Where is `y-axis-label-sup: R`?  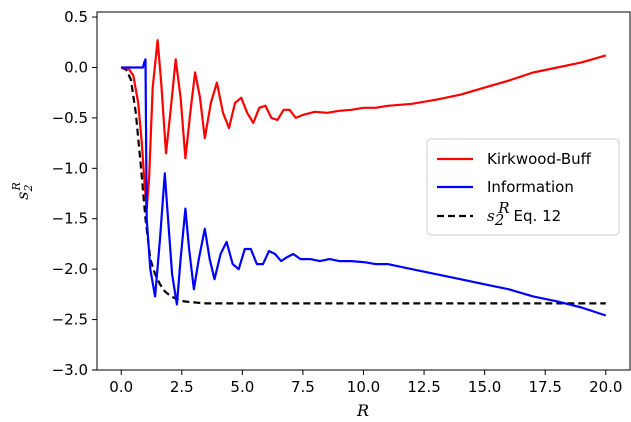 y-axis-label-sup: R is located at coordinates (16, 186).